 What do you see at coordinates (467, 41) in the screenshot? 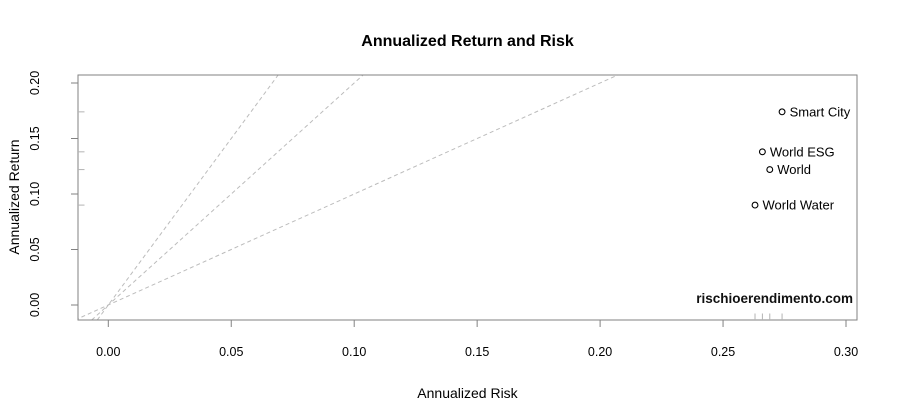
I see `chart-title: Annualized Return and Risk` at bounding box center [467, 41].